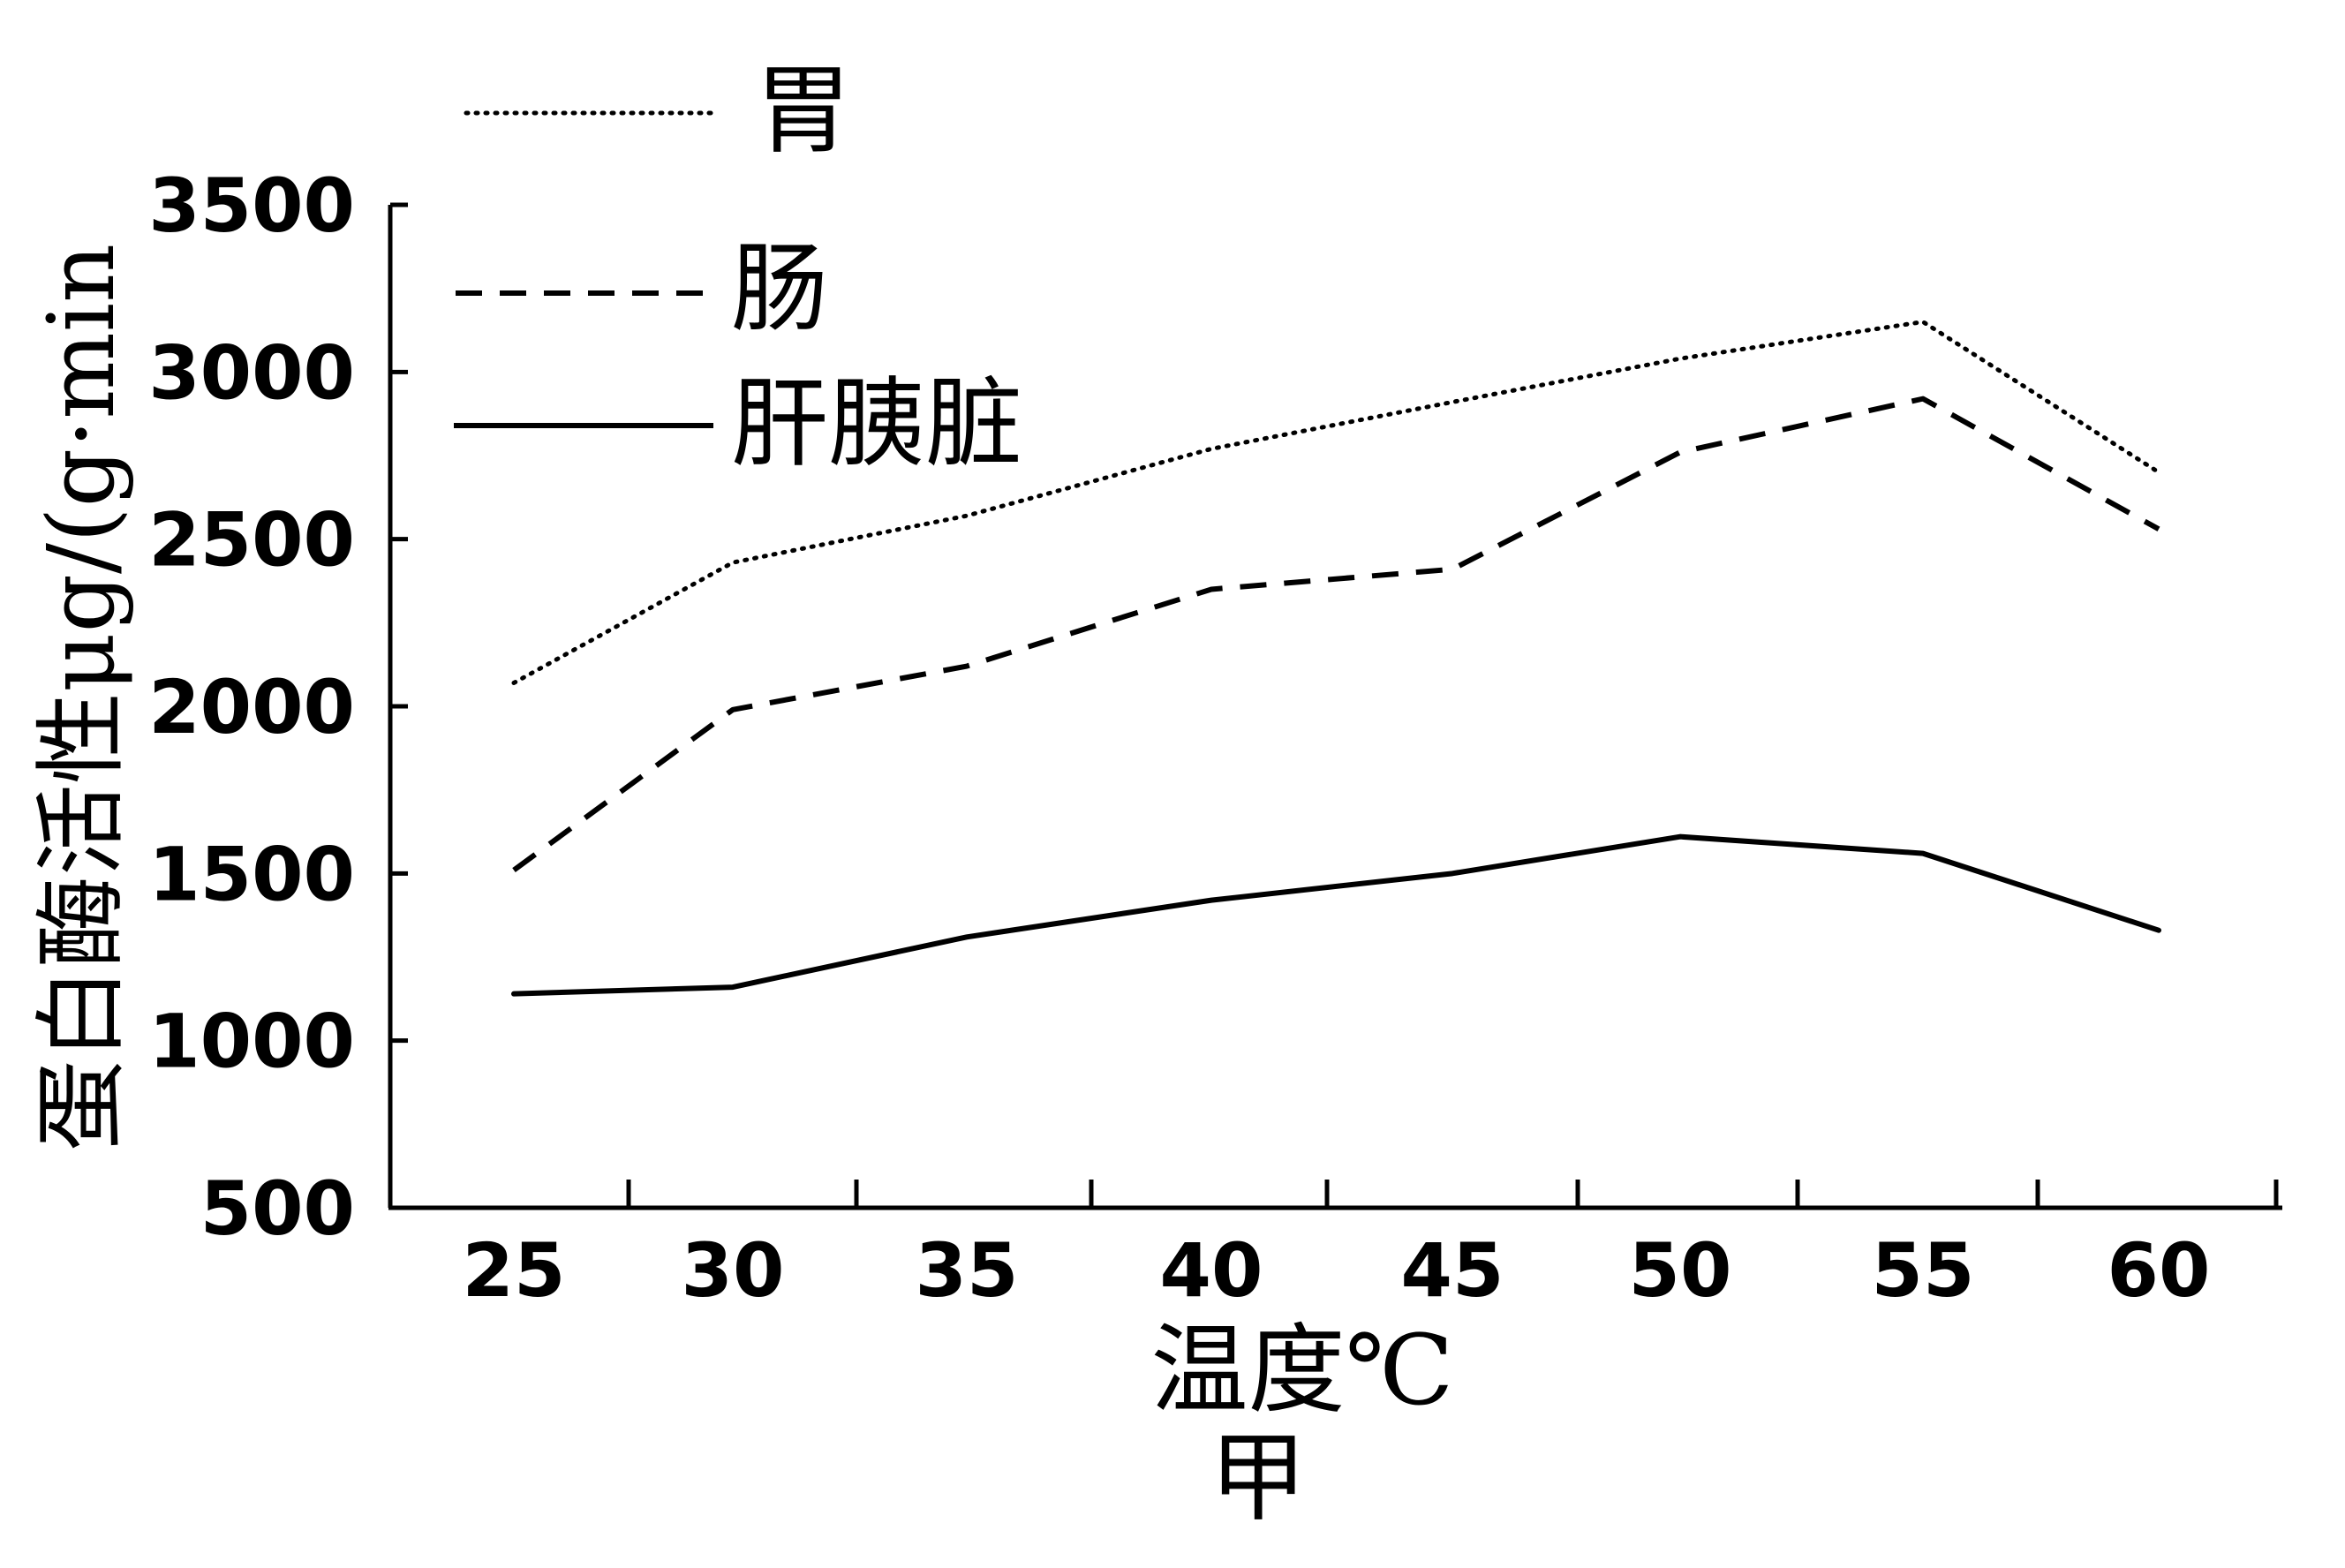 The height and width of the screenshot is (1568, 2345). Describe the element at coordinates (514, 1270) in the screenshot. I see `x-tick-label: 25` at that location.